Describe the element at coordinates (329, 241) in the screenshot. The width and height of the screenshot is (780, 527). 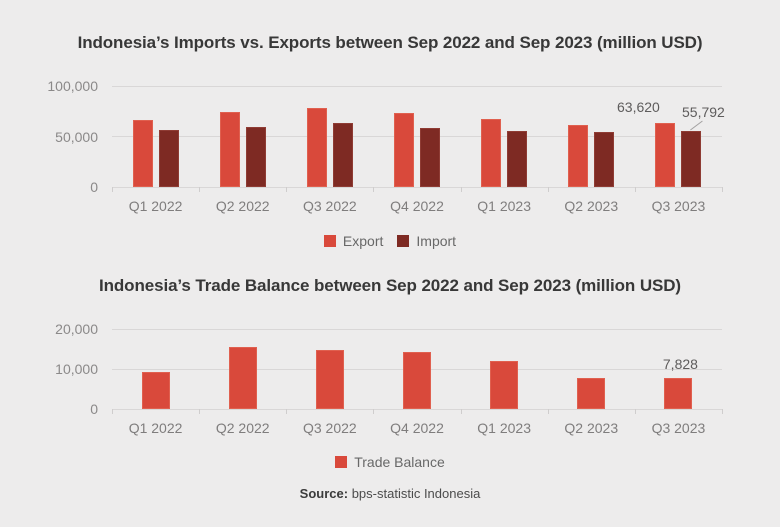
I see `export-swatch-icon` at that location.